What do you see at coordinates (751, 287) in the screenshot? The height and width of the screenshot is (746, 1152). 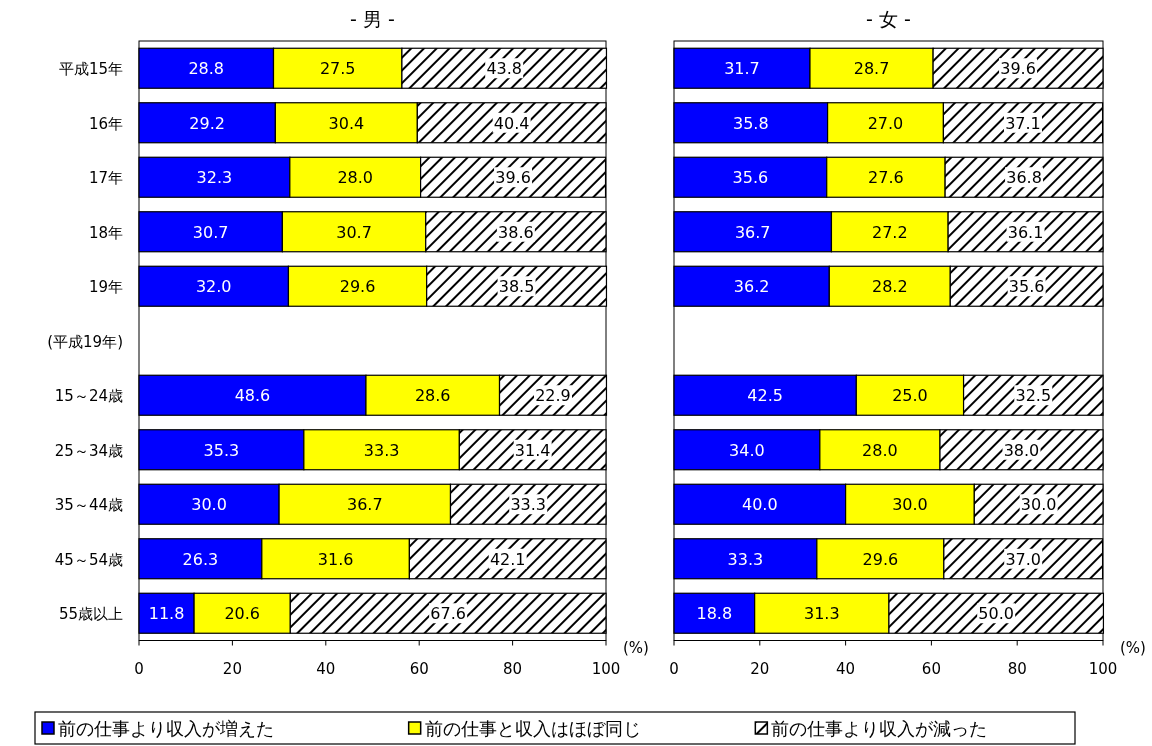 I see `data-label: 36.2` at bounding box center [751, 287].